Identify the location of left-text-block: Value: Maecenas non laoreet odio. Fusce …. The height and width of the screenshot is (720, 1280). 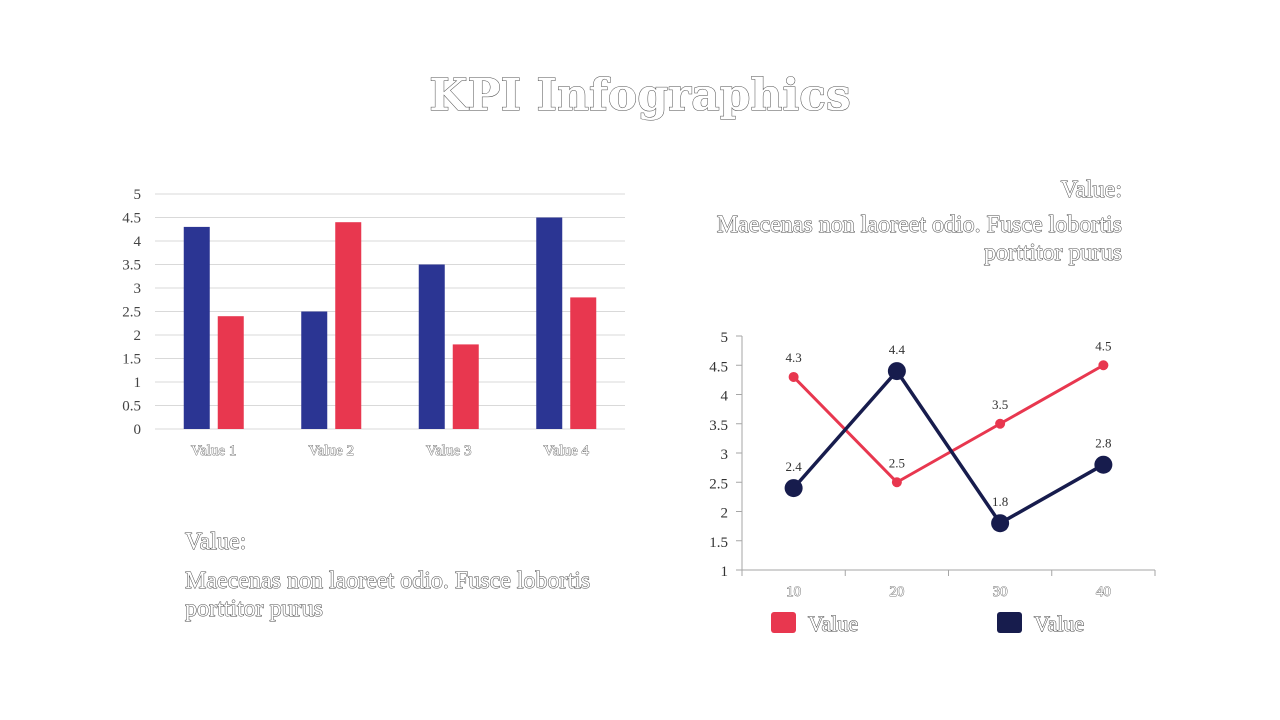
(395, 575).